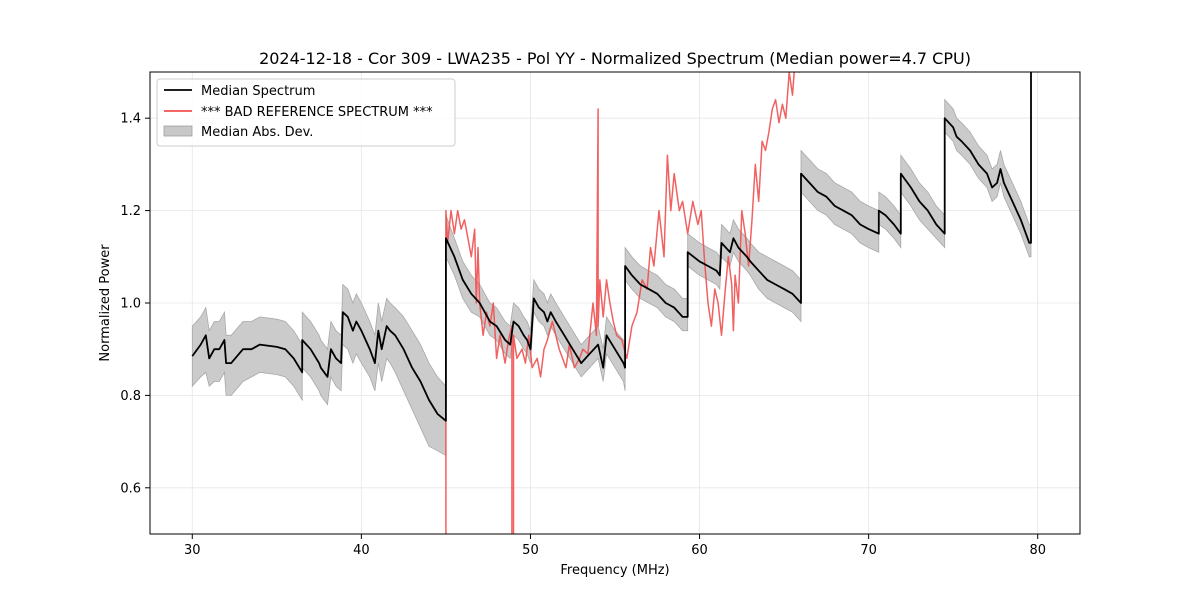  I want to click on legend-swatch-mad, so click(178, 131).